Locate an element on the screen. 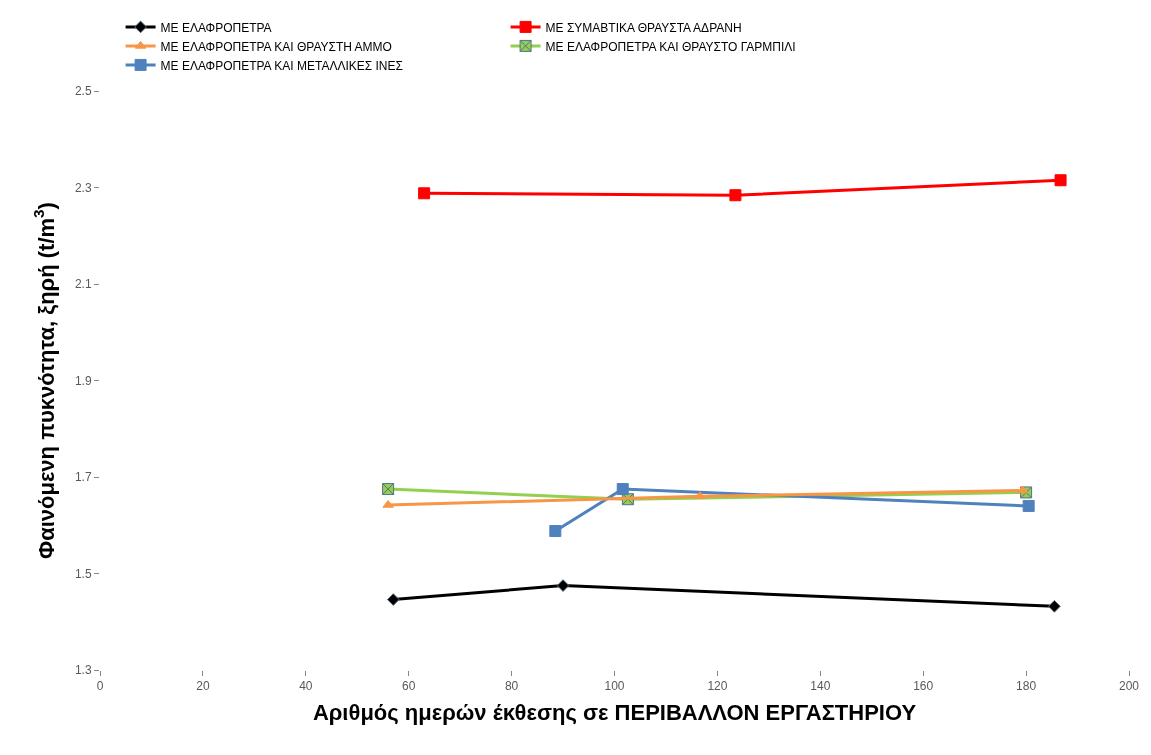 The width and height of the screenshot is (1151, 755). x-tick-label: 60 is located at coordinates (409, 686).